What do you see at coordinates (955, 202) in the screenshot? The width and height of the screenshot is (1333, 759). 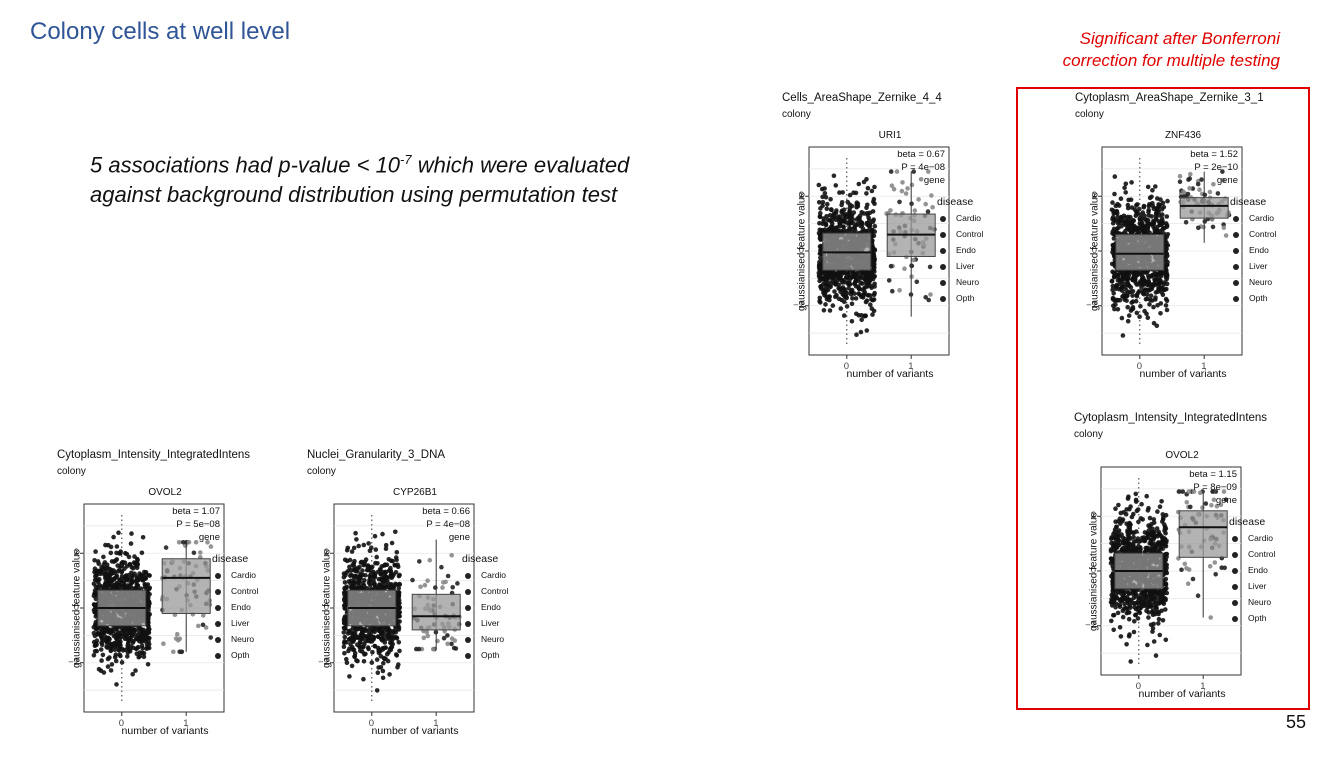 I see `legend-title: disease` at bounding box center [955, 202].